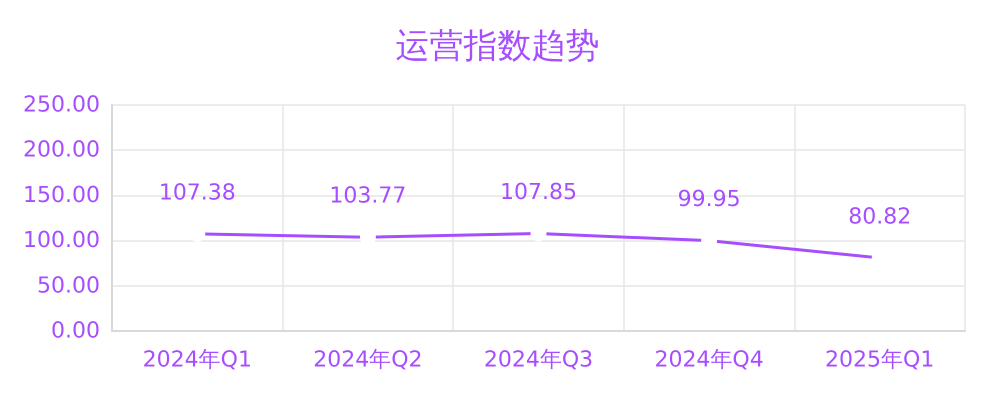  Describe the element at coordinates (709, 360) in the screenshot. I see `x-tick-label: 2024年Q4` at that location.